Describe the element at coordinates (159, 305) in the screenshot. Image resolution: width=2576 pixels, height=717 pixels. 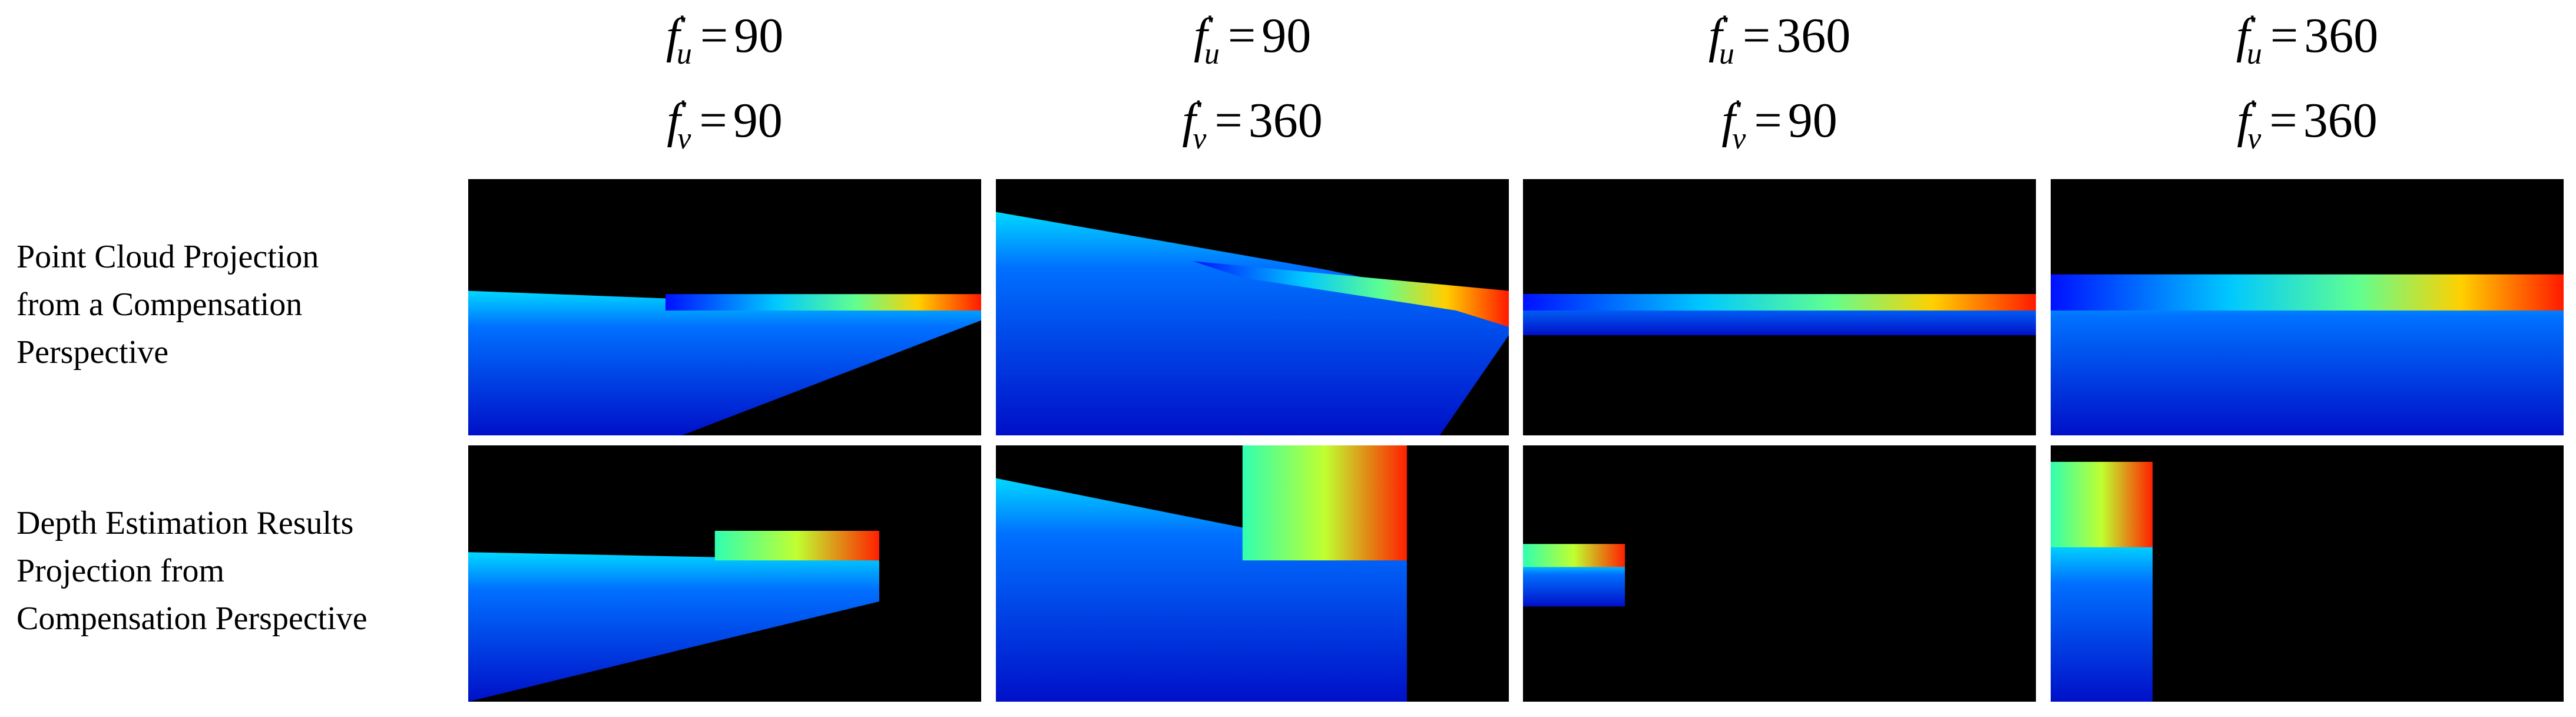
I see `row-label: from a Compensation` at that location.